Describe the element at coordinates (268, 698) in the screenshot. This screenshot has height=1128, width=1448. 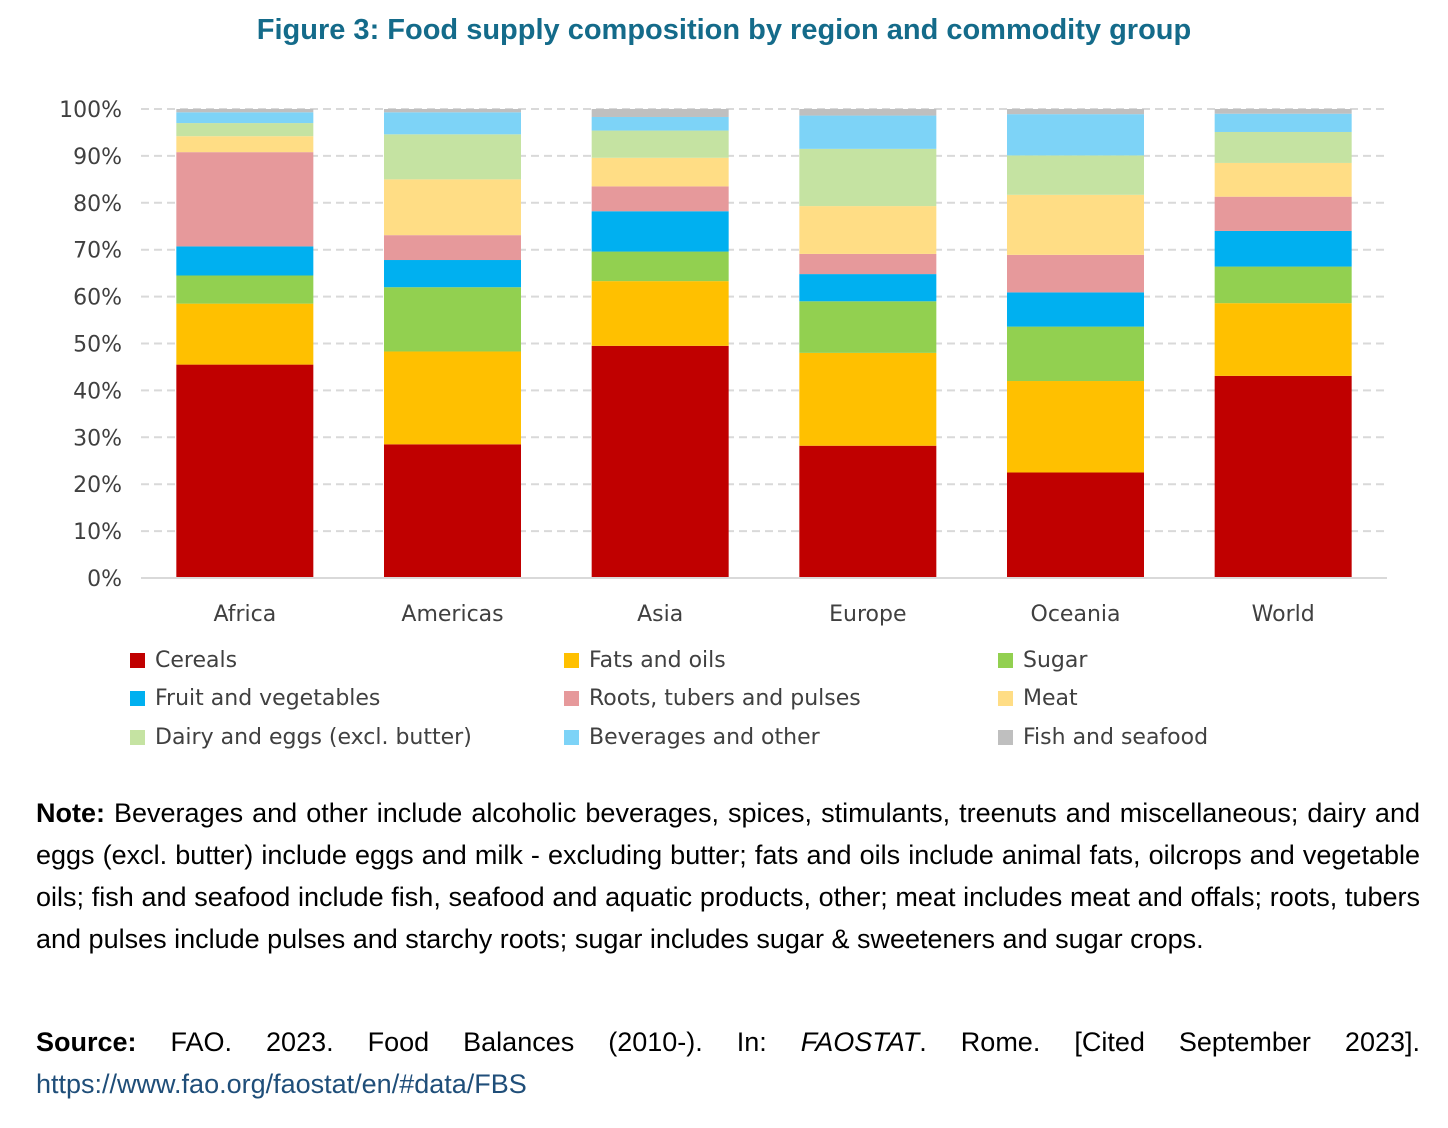
I see `legend-label: Fruit and vegetables` at that location.